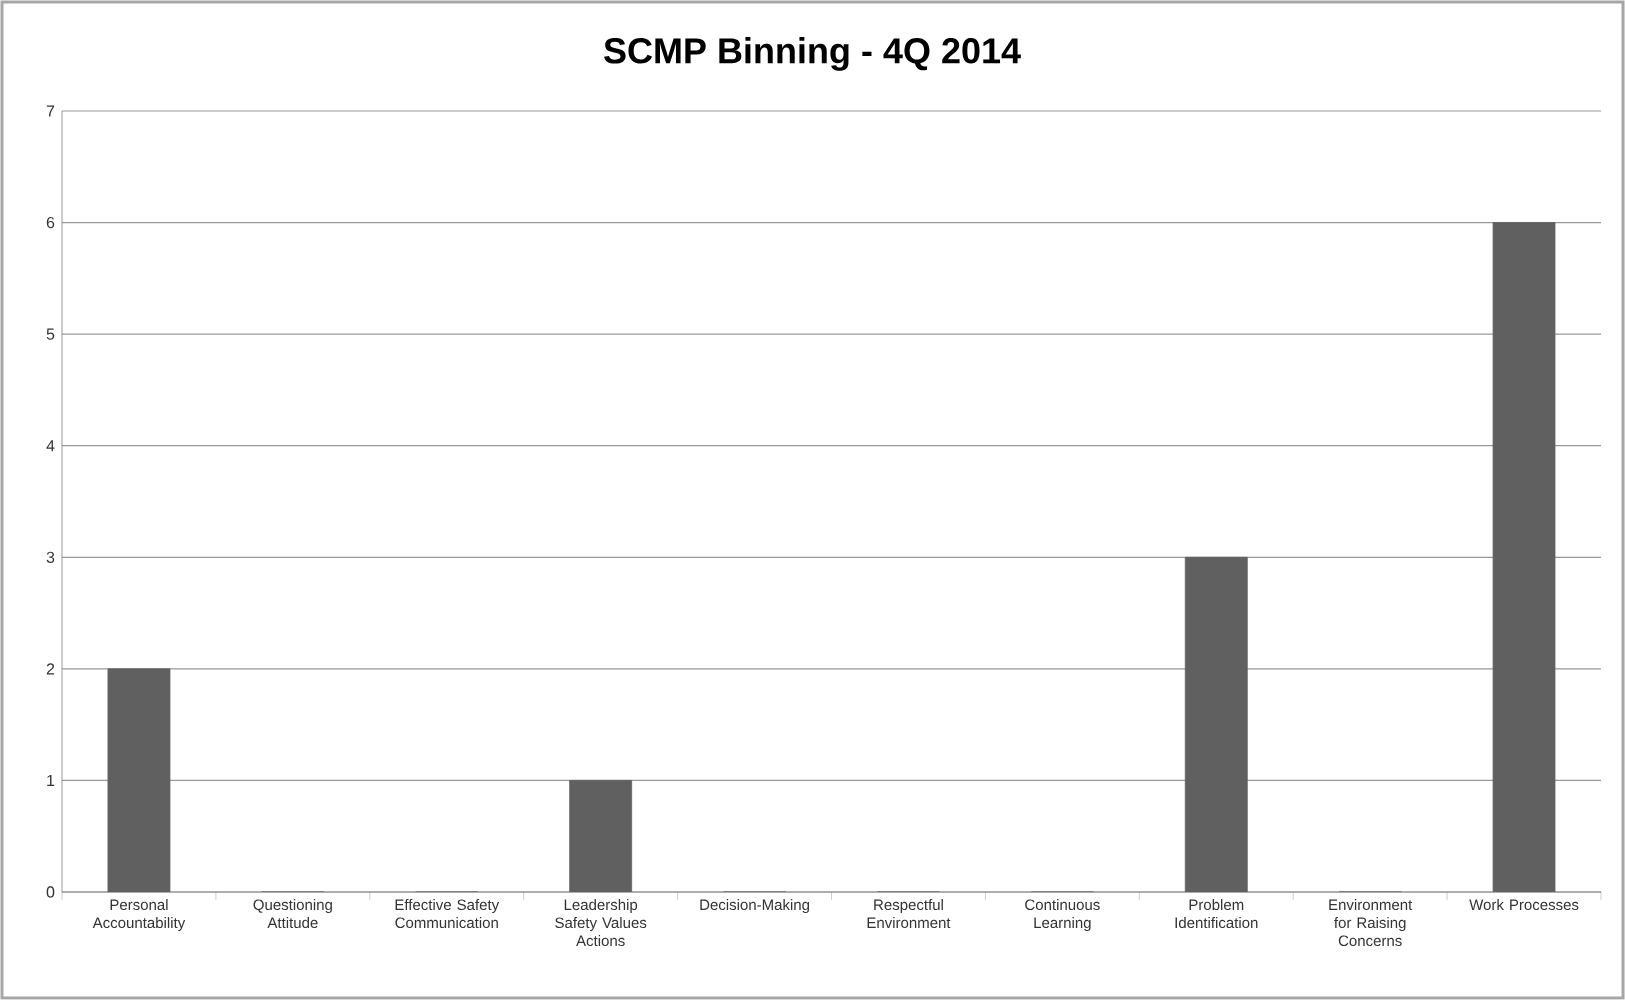 The height and width of the screenshot is (1000, 1625). Describe the element at coordinates (50, 892) in the screenshot. I see `y-tick-label: 0` at that location.